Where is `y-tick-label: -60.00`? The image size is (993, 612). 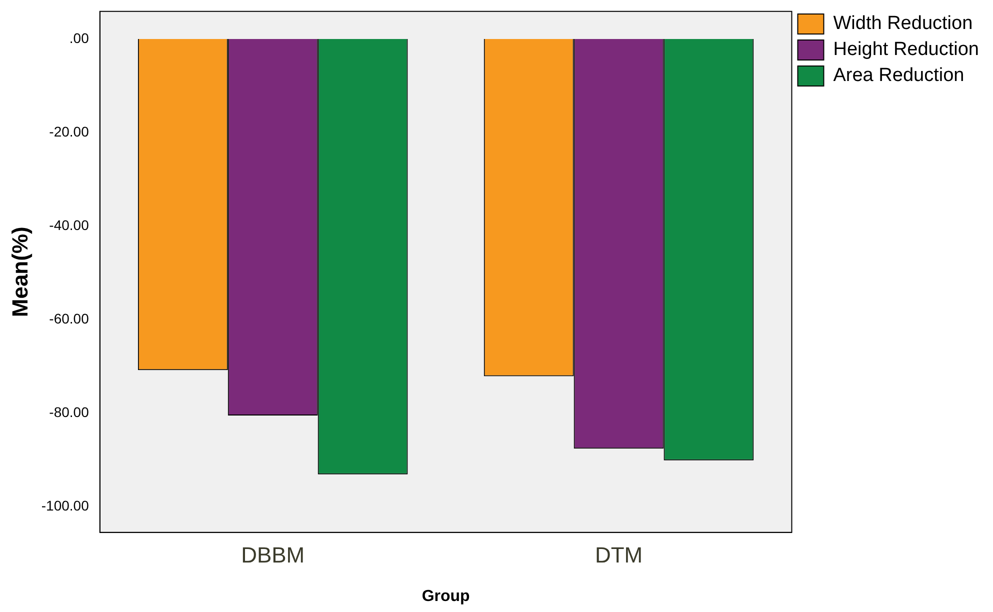
y-tick-label: -60.00 is located at coordinates (69, 318).